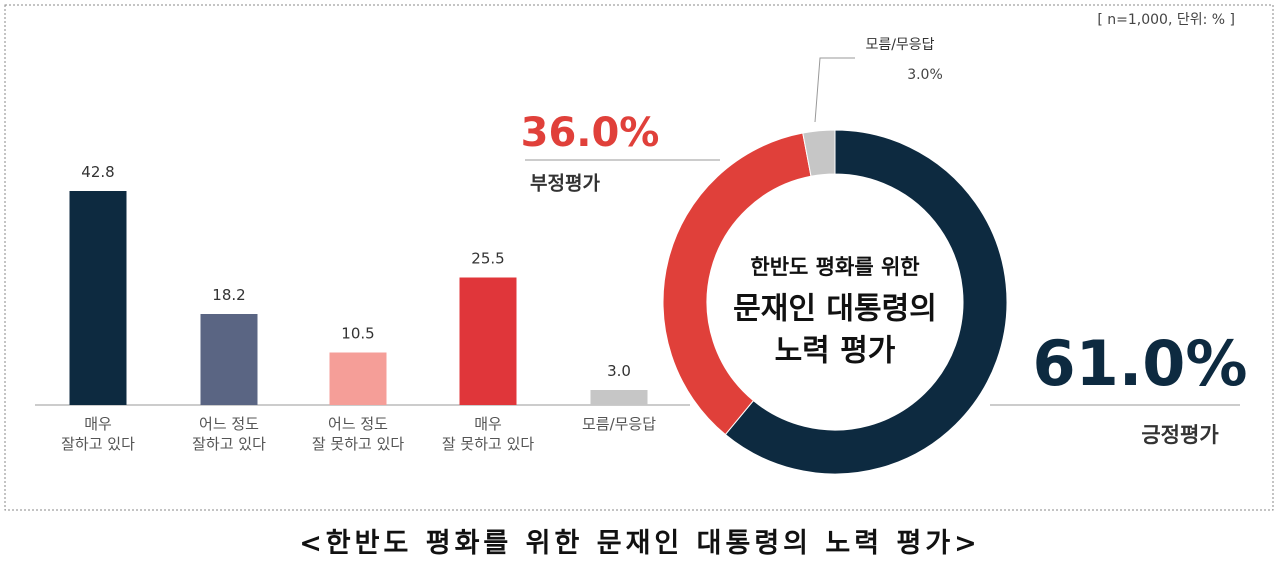 The image size is (1280, 570). What do you see at coordinates (590, 133) in the screenshot?
I see `value-label: 36.0%` at bounding box center [590, 133].